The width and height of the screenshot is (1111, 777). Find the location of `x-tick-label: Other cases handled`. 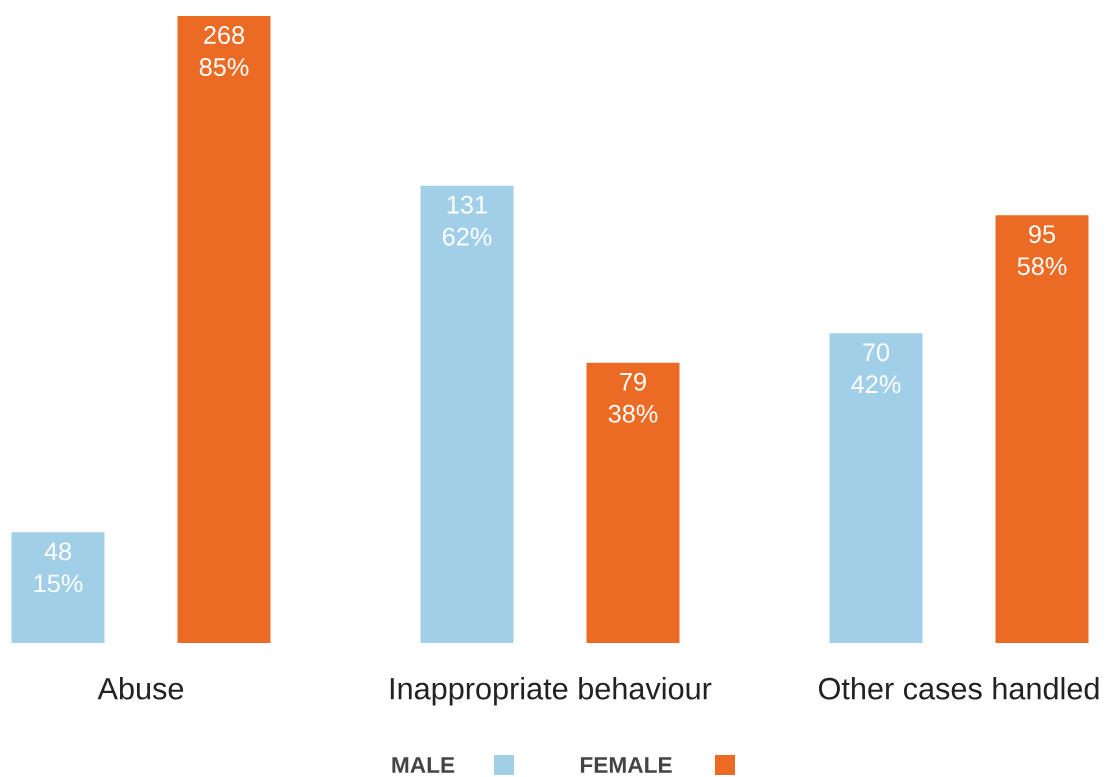

x-tick-label: Other cases handled is located at coordinates (958, 688).